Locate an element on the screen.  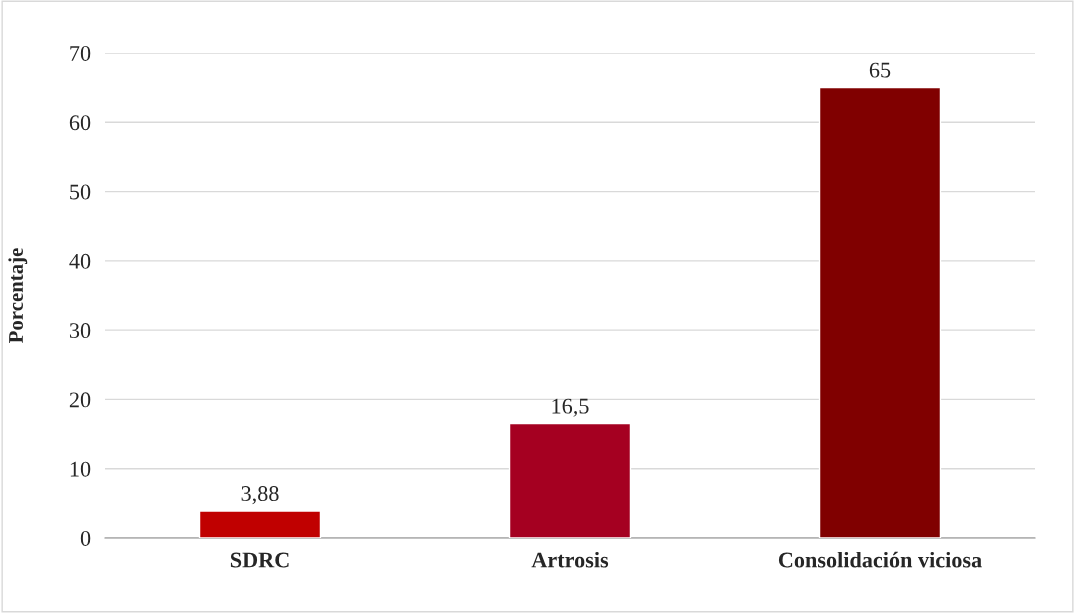
y-tick-label: 40 is located at coordinates (80, 261).